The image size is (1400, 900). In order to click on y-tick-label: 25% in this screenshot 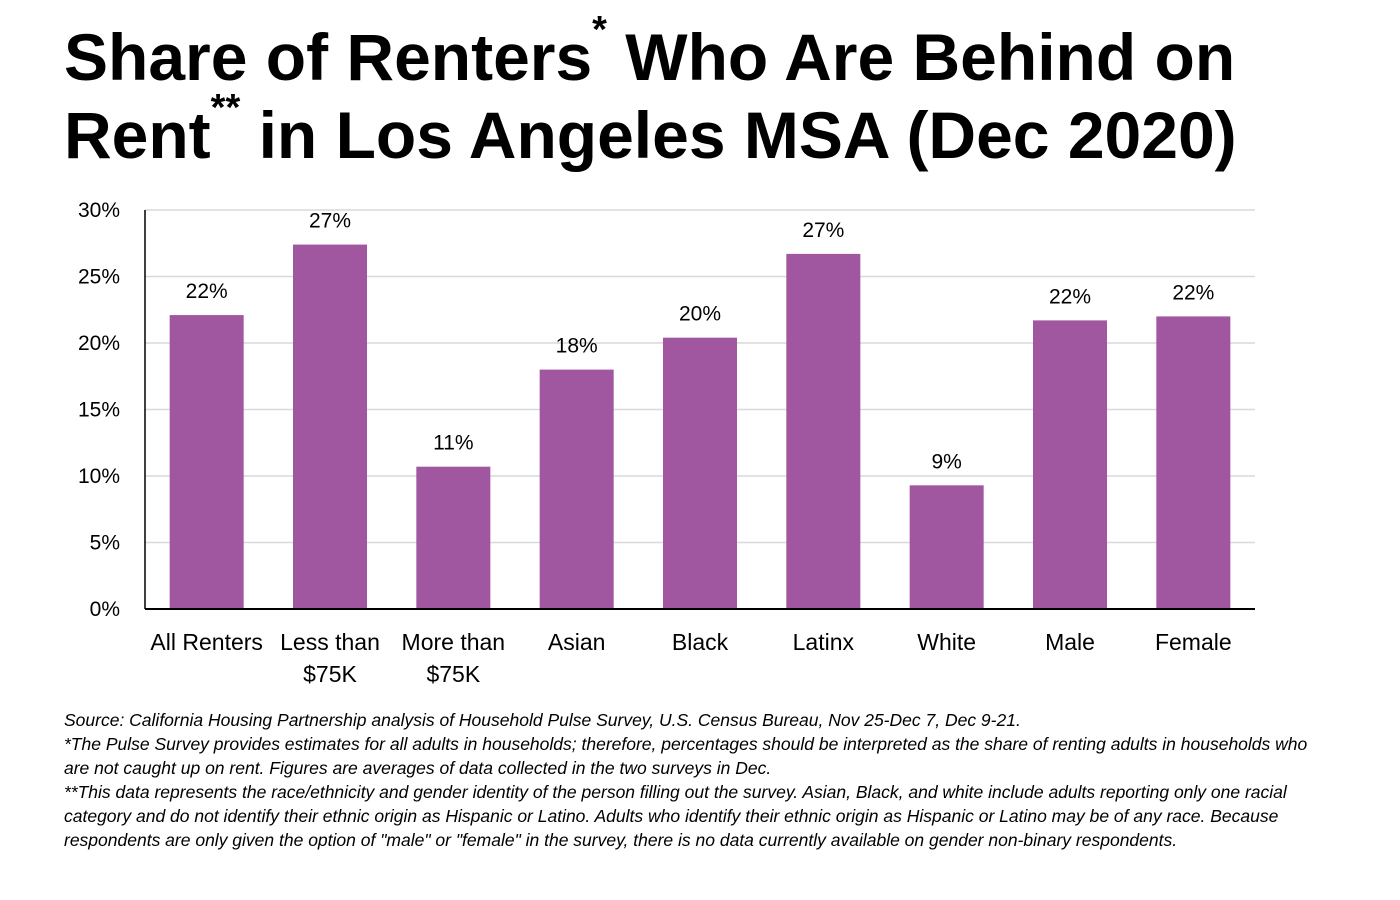, I will do `click(99, 277)`.